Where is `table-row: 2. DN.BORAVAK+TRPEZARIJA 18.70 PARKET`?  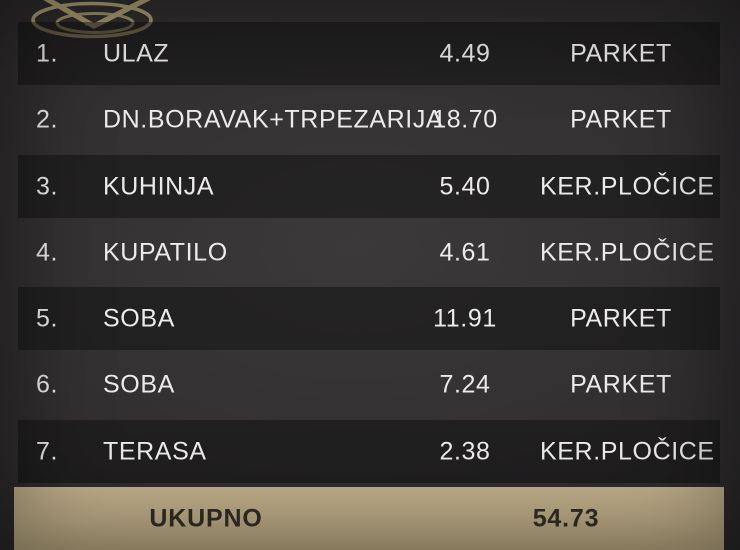
table-row: 2. DN.BORAVAK+TRPEZARIJA 18.70 PARKET is located at coordinates (369, 120).